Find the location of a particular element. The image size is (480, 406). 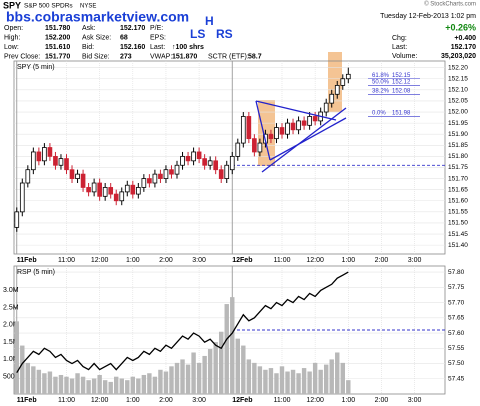

panel-title: SPY (5 min) is located at coordinates (36, 67).